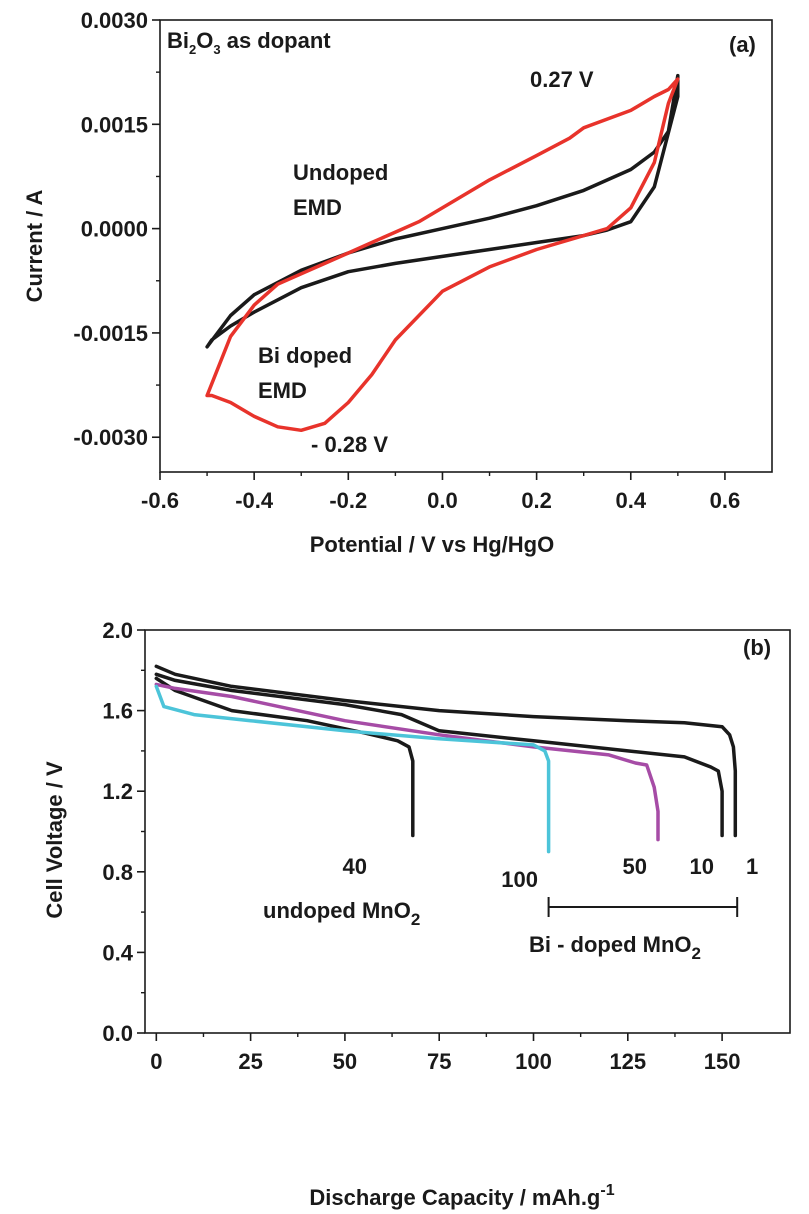 Image resolution: width=809 pixels, height=1214 pixels. What do you see at coordinates (454, 1197) in the screenshot?
I see `x-axis-label-b-main: Discharge Capacity / mAh.g` at bounding box center [454, 1197].